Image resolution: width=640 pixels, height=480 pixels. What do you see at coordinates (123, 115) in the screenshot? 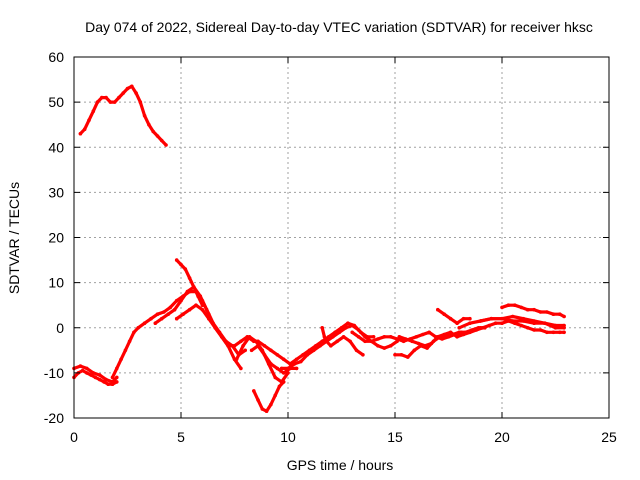
I see `trace-high-arc` at bounding box center [123, 115].